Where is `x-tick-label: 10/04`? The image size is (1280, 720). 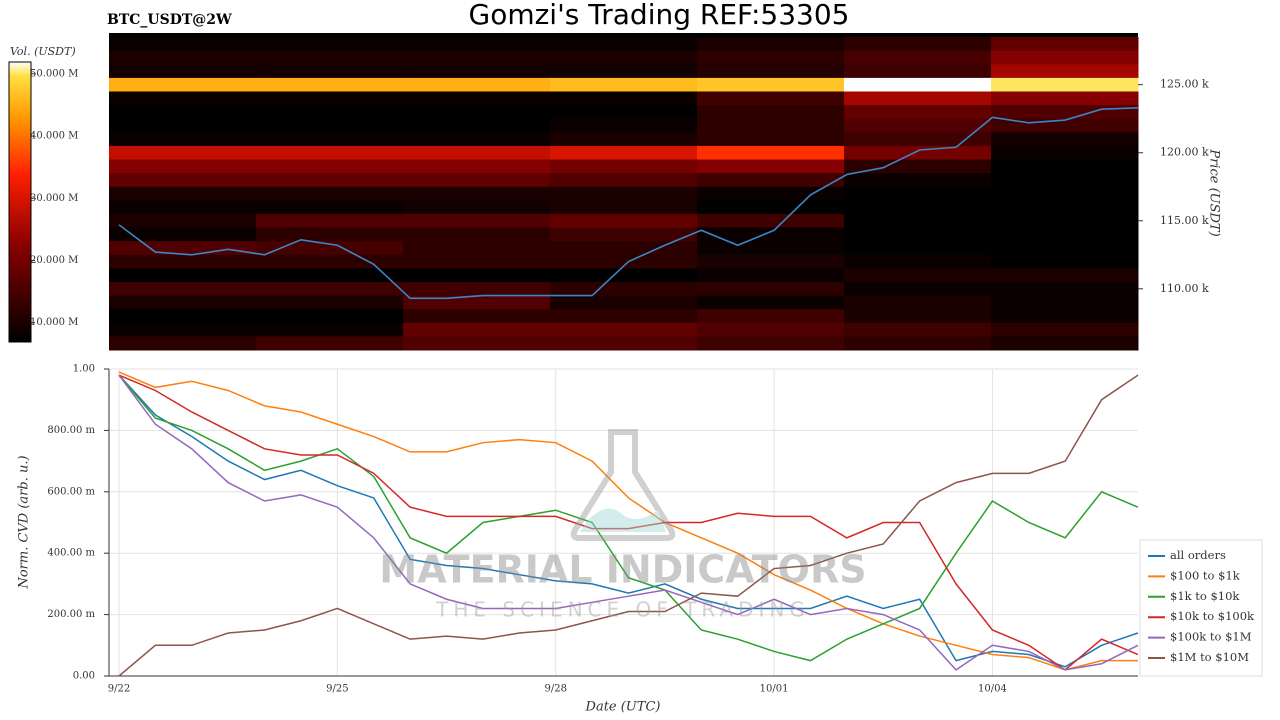 x-tick-label: 10/04 is located at coordinates (992, 689).